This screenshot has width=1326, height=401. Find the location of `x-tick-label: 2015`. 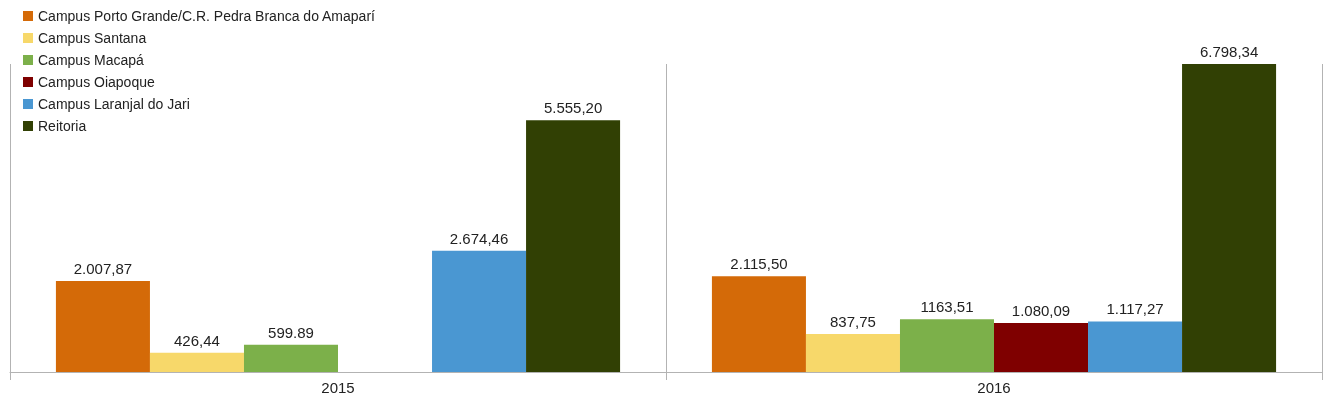

x-tick-label: 2015 is located at coordinates (338, 387).